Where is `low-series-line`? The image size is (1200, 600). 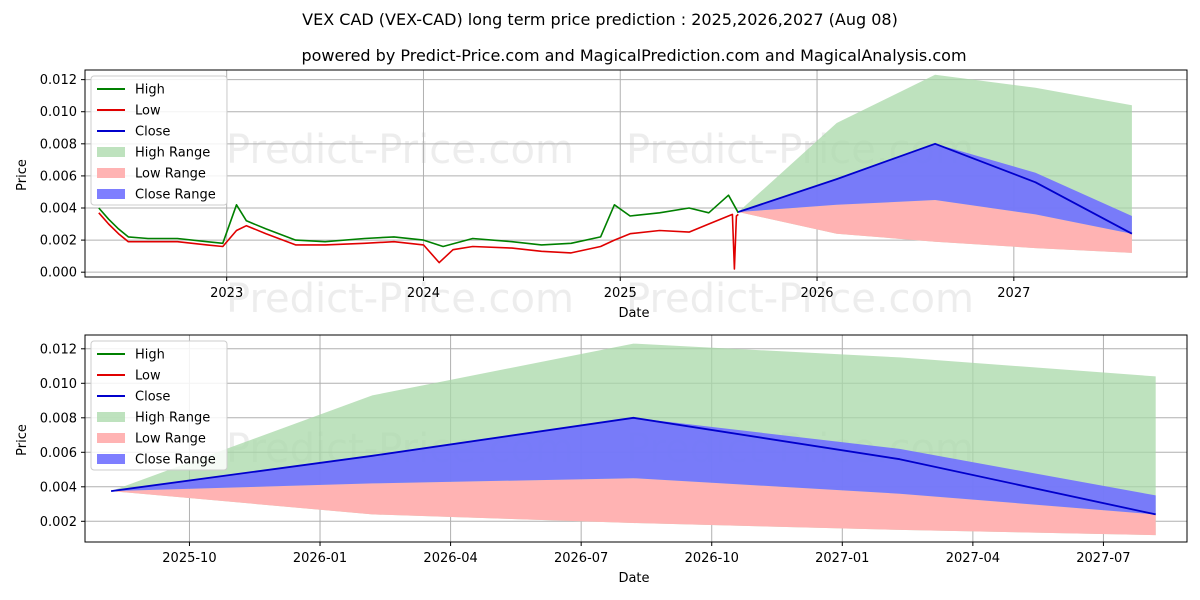 low-series-line is located at coordinates (418, 241).